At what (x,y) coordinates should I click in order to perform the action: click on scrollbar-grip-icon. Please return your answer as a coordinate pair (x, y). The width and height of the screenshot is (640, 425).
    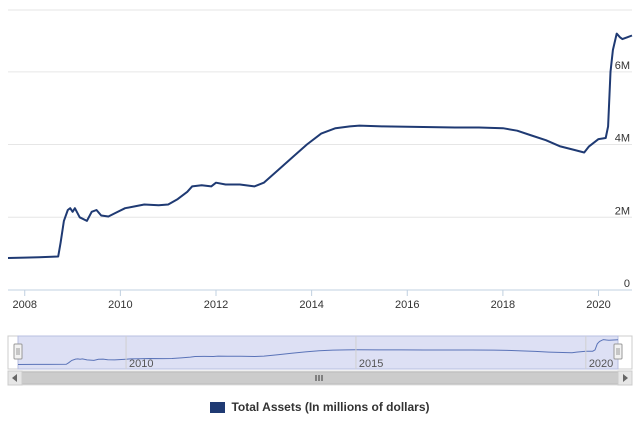
    Looking at the image, I should click on (319, 378).